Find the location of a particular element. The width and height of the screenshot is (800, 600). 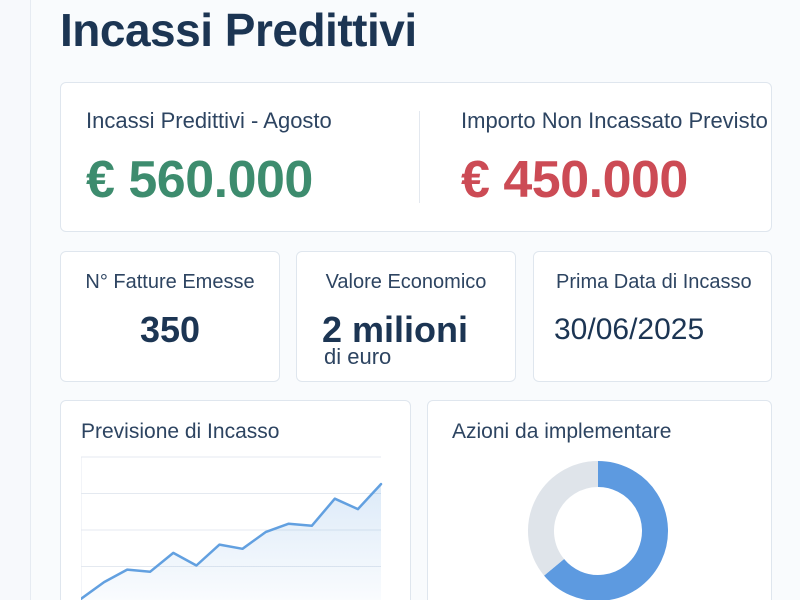

uncollected-kpi: Importo Non Incassato Previsto € 450.000 is located at coordinates (614, 159).